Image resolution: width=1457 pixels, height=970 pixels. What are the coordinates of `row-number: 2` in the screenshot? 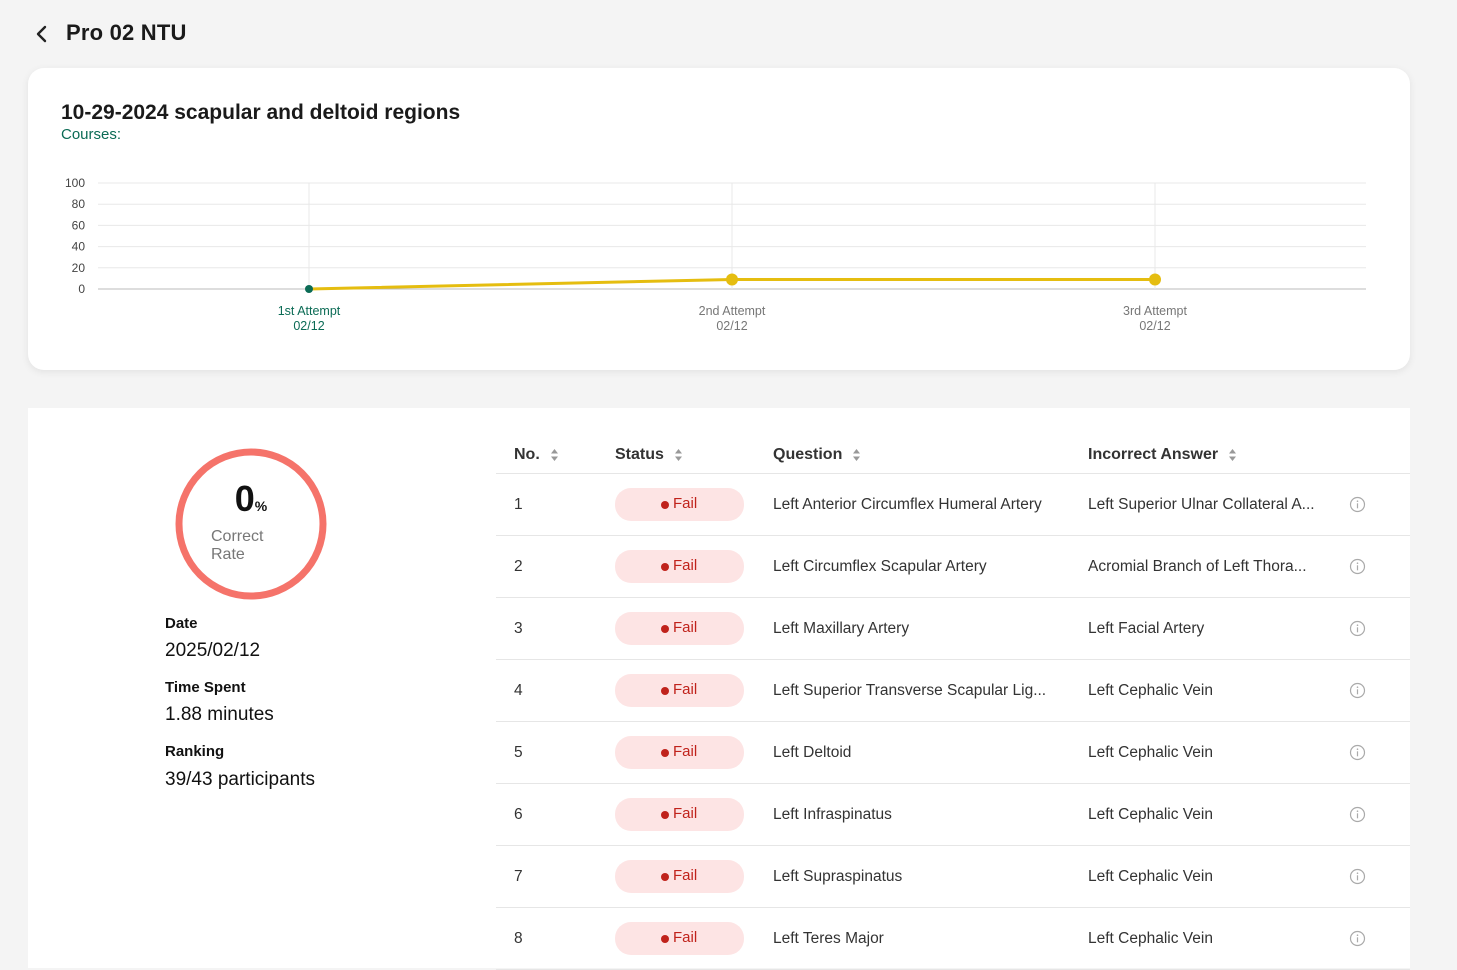 It's located at (518, 566).